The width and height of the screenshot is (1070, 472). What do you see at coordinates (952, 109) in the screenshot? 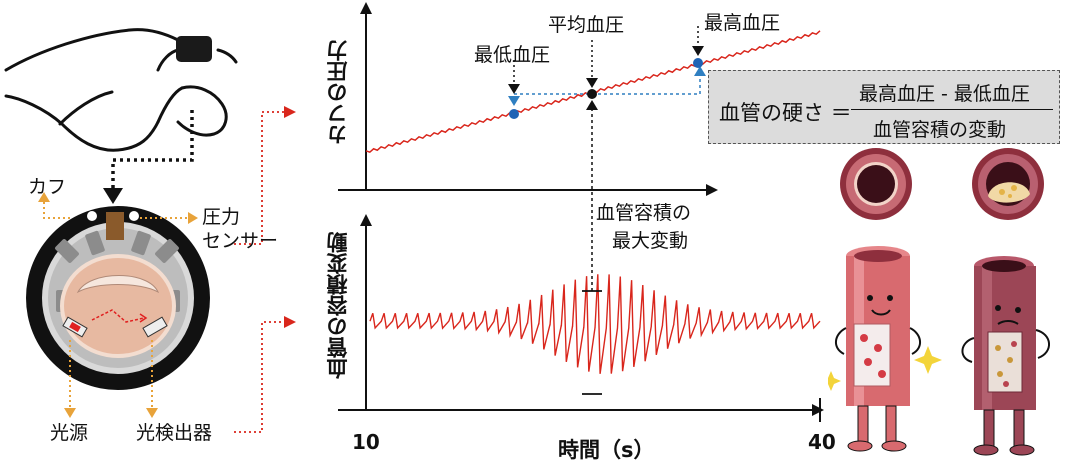
I see `formula-fraction-line` at bounding box center [952, 109].